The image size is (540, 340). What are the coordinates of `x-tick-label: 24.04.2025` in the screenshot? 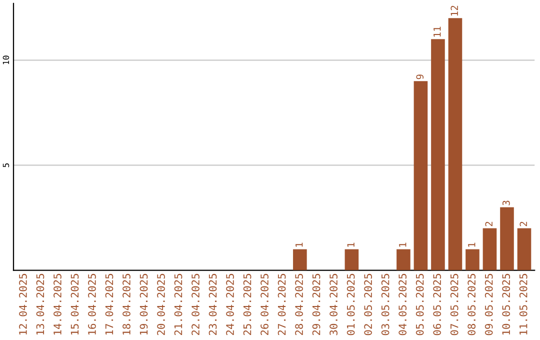 It's located at (230, 305).